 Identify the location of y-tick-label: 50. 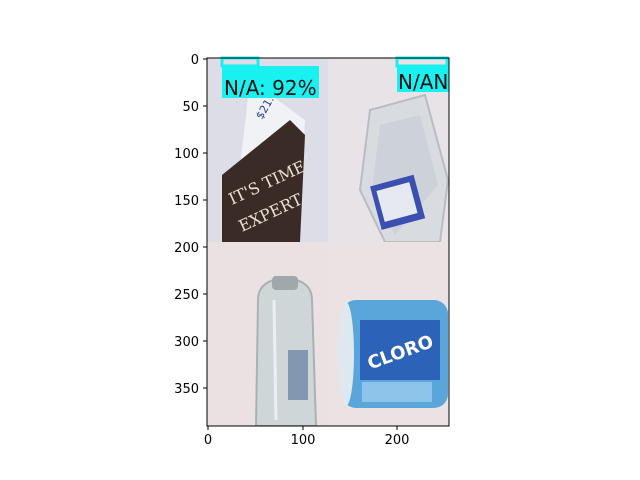
(190, 107).